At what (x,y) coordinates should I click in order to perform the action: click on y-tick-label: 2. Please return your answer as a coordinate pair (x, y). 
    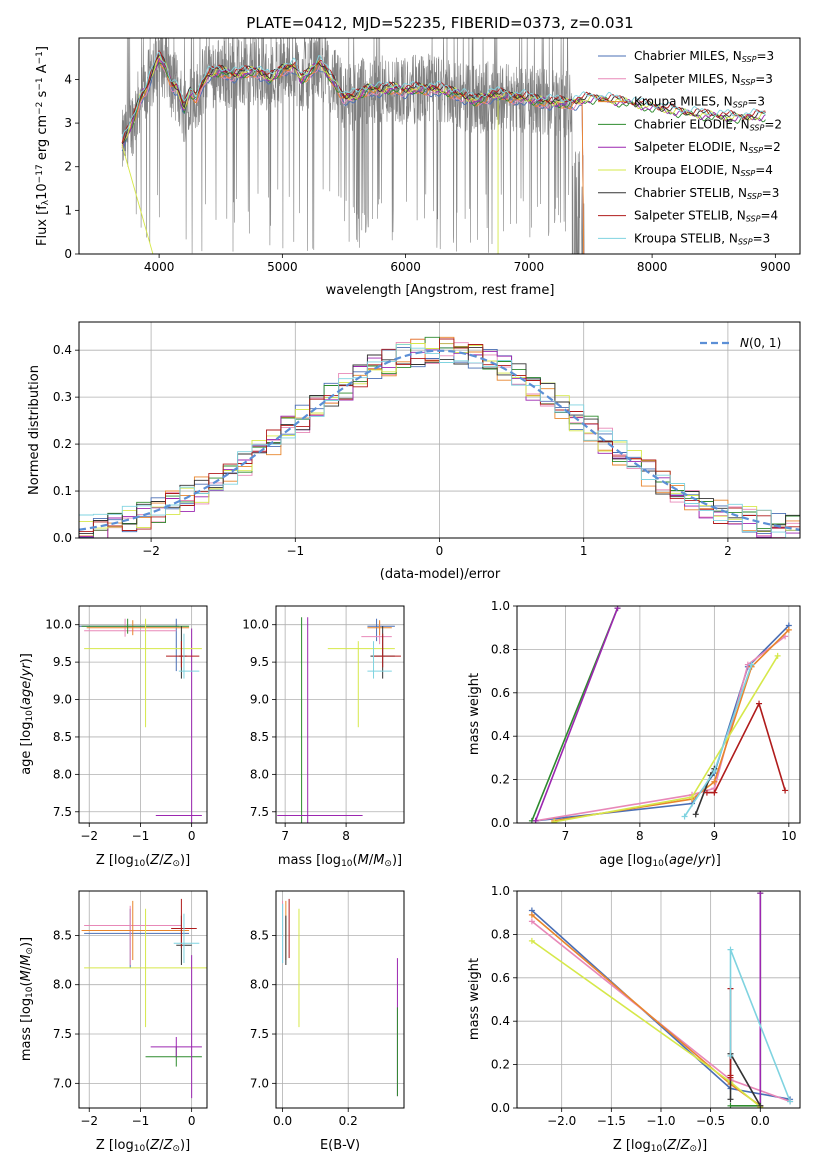
    Looking at the image, I should click on (68, 167).